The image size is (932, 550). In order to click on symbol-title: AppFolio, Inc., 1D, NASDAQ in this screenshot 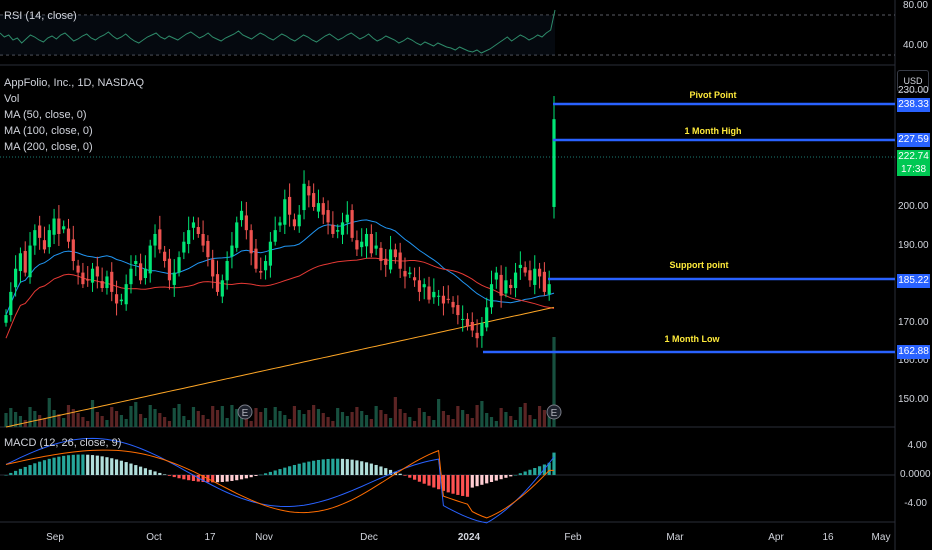, I will do `click(74, 83)`.